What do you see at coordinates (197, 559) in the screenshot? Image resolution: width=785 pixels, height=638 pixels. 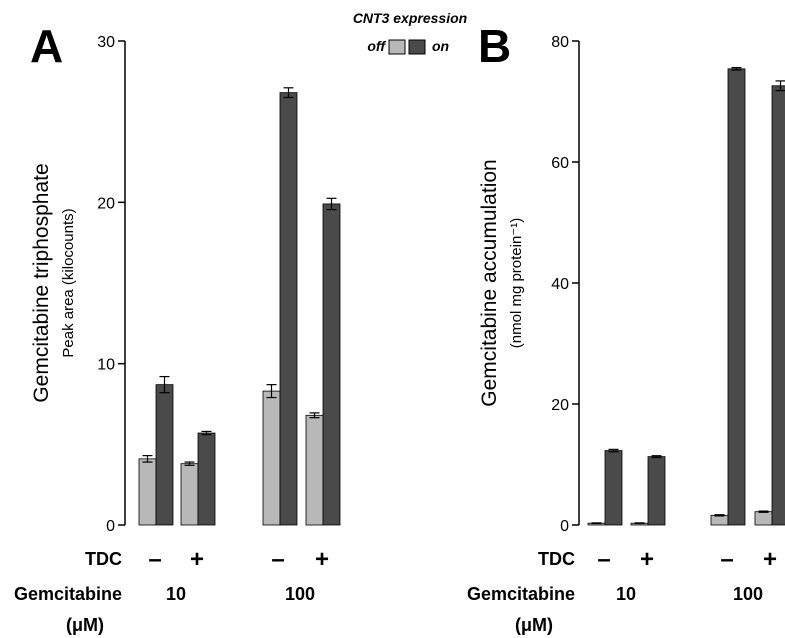 I see `panel-a-tdc-plus-10: +` at bounding box center [197, 559].